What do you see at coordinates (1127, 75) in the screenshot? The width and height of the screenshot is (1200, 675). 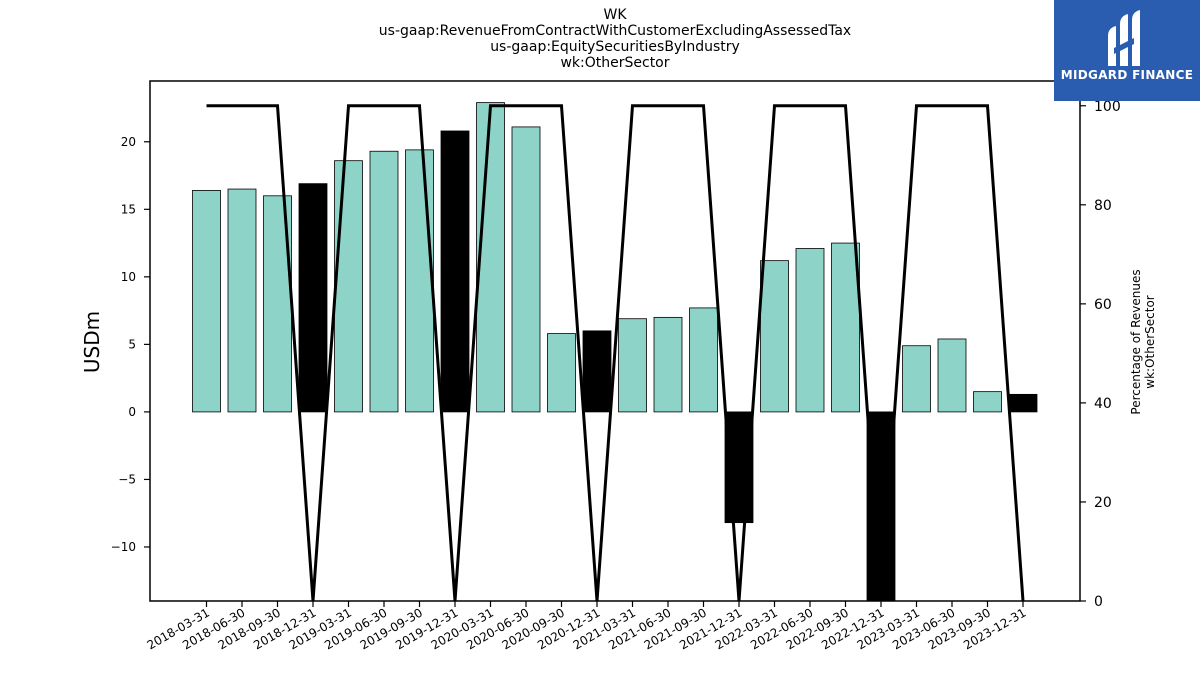 I see `logo-text: MIDGARD FINANCE` at bounding box center [1127, 75].